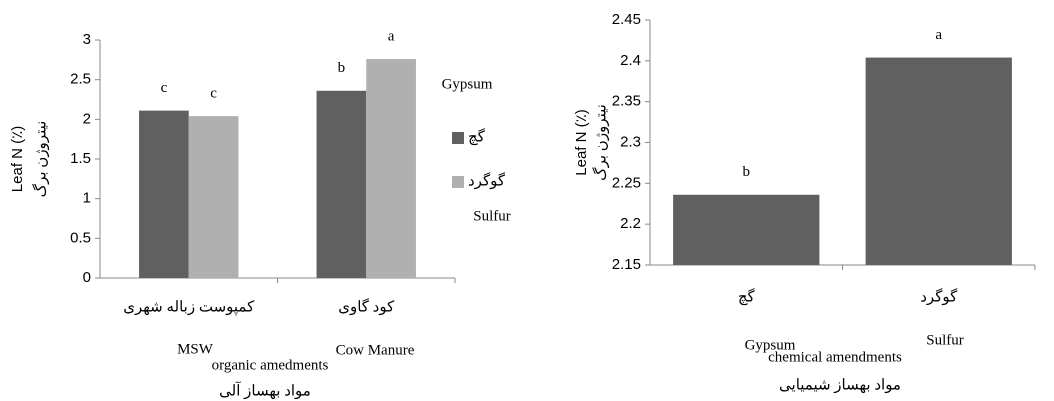 The image size is (1054, 401). Describe the element at coordinates (492, 216) in the screenshot. I see `legend-label-en: Sulfur` at that location.